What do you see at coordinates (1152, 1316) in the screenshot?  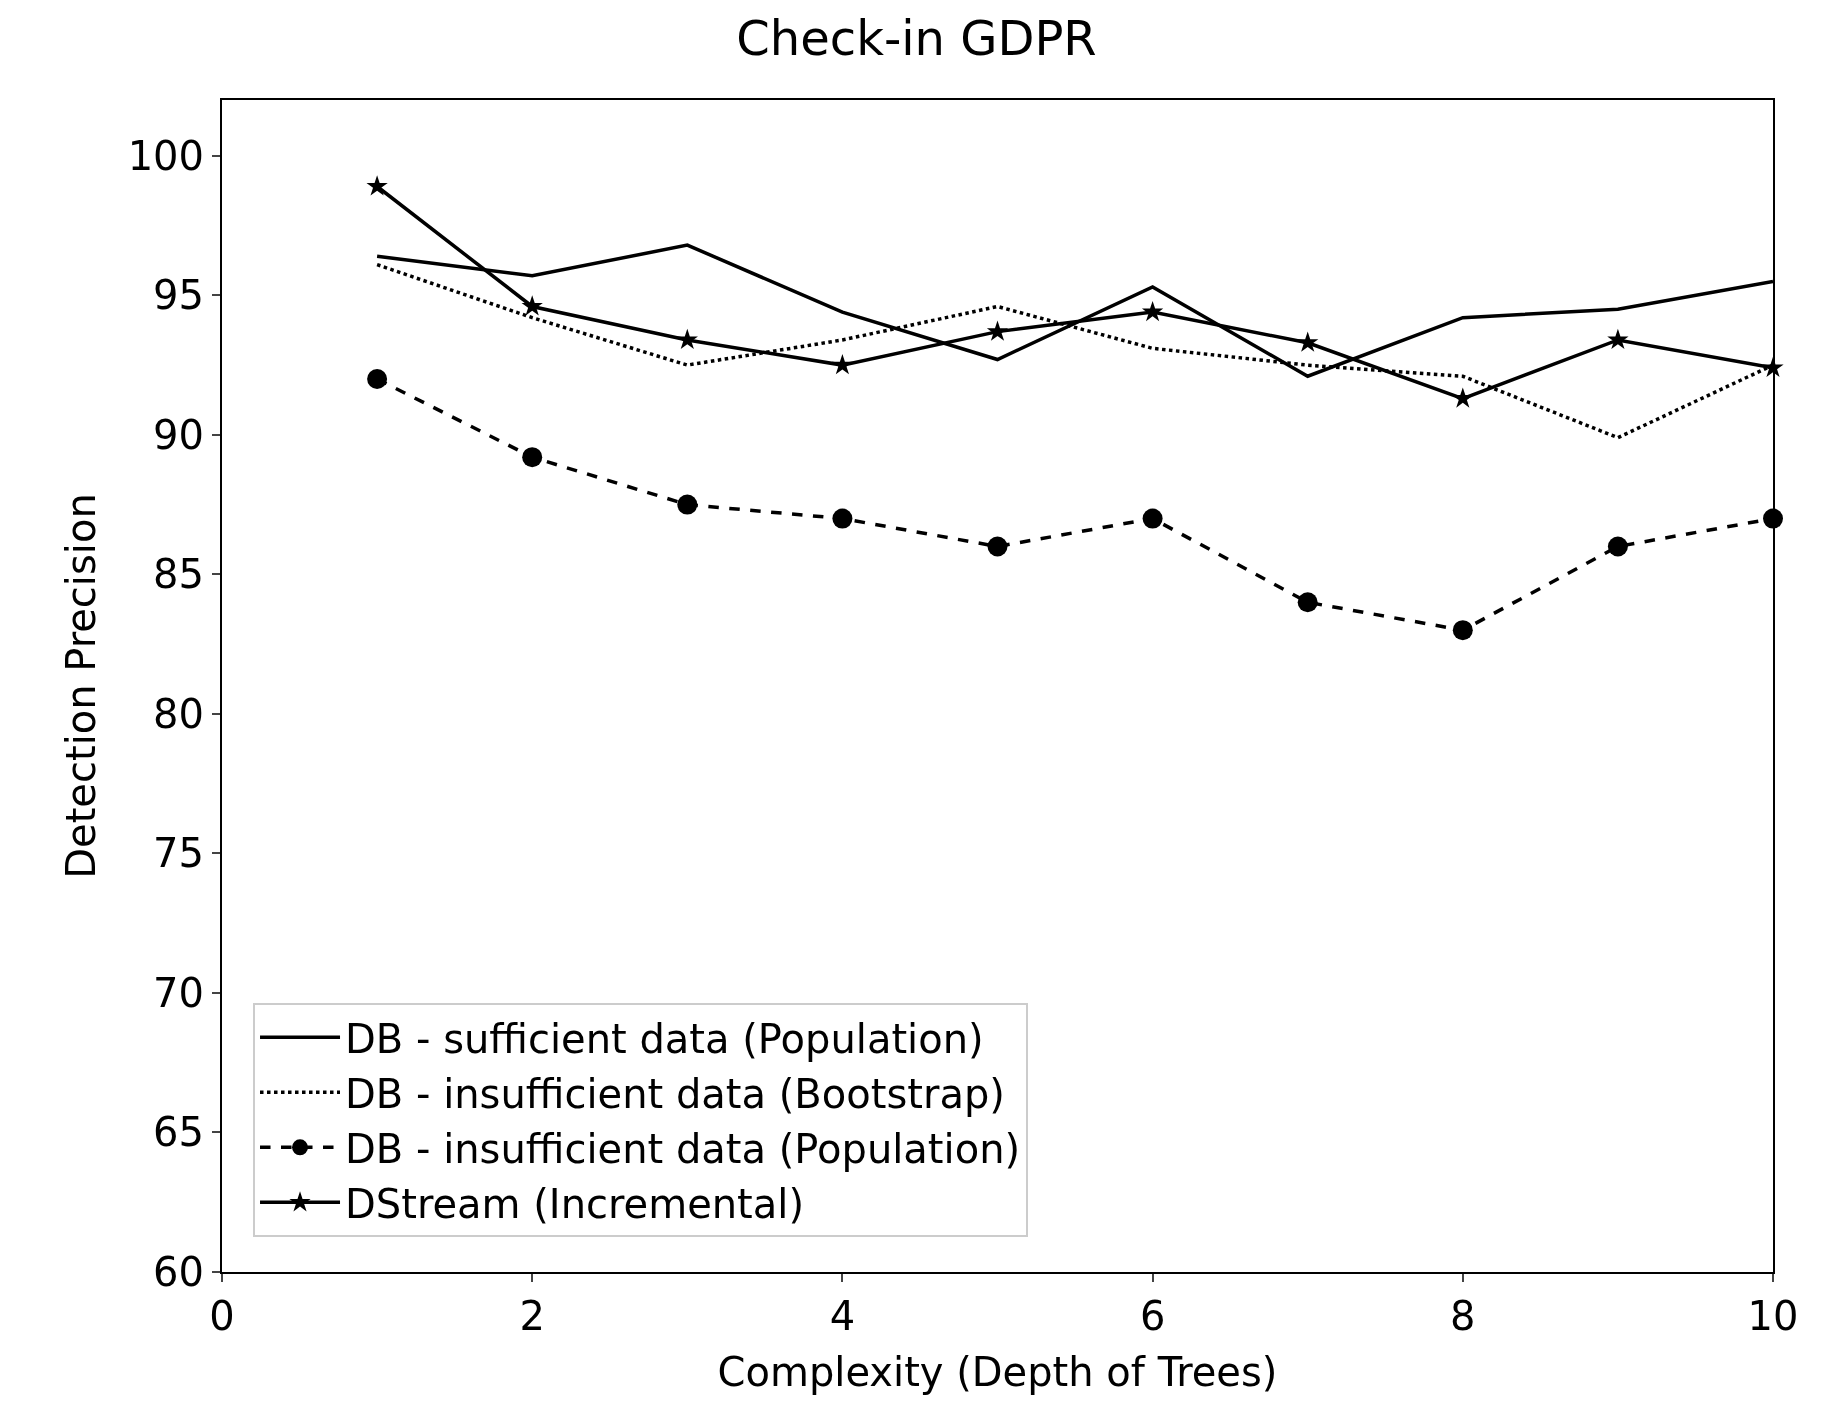 I see `x-tick-label: 6` at bounding box center [1152, 1316].